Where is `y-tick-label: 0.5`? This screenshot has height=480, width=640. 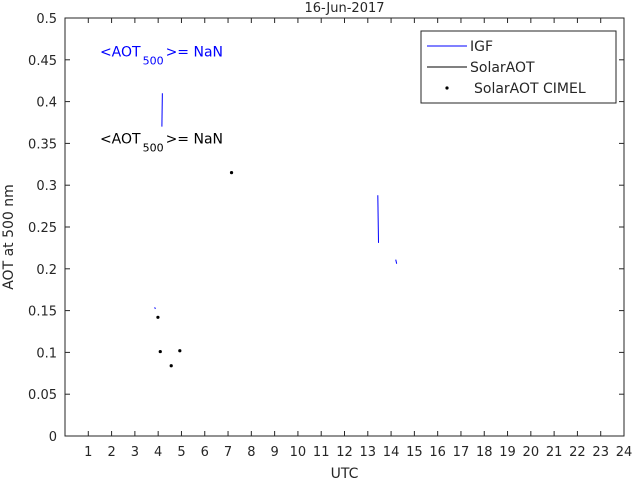
y-tick-label: 0.5 is located at coordinates (46, 19).